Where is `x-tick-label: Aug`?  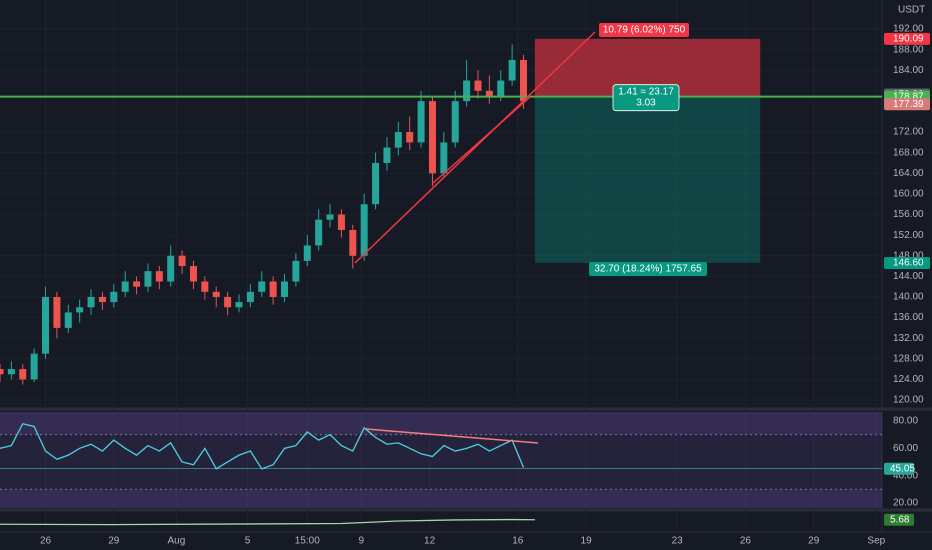 x-tick-label: Aug is located at coordinates (177, 541).